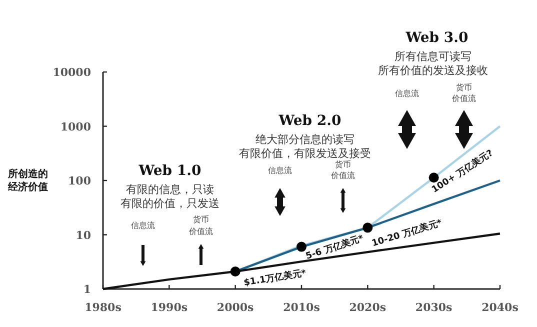 Image resolution: width=537 pixels, height=327 pixels. Describe the element at coordinates (170, 171) in the screenshot. I see `annotation: Web 1.0` at that location.